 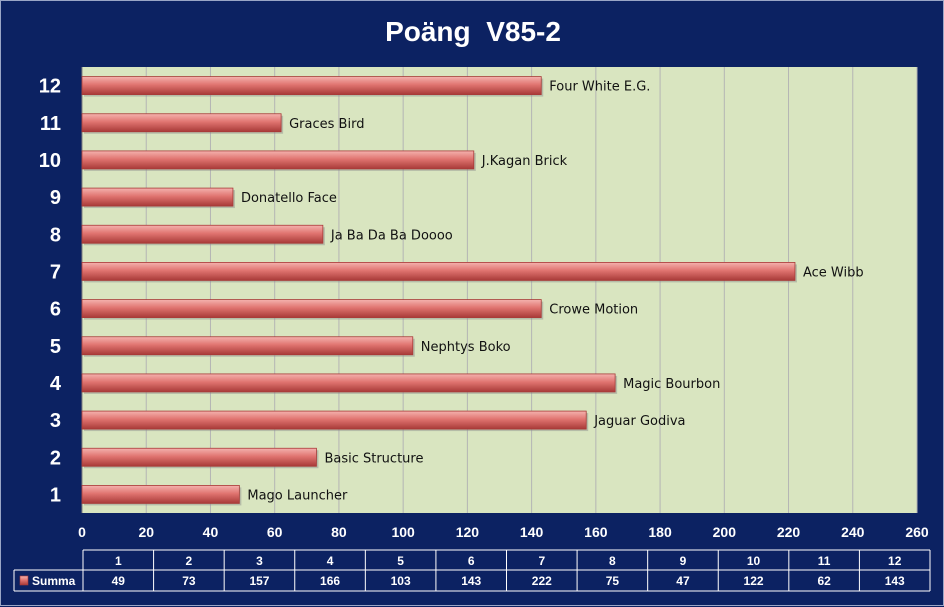 I want to click on table-value-cell: 73, so click(x=189, y=581).